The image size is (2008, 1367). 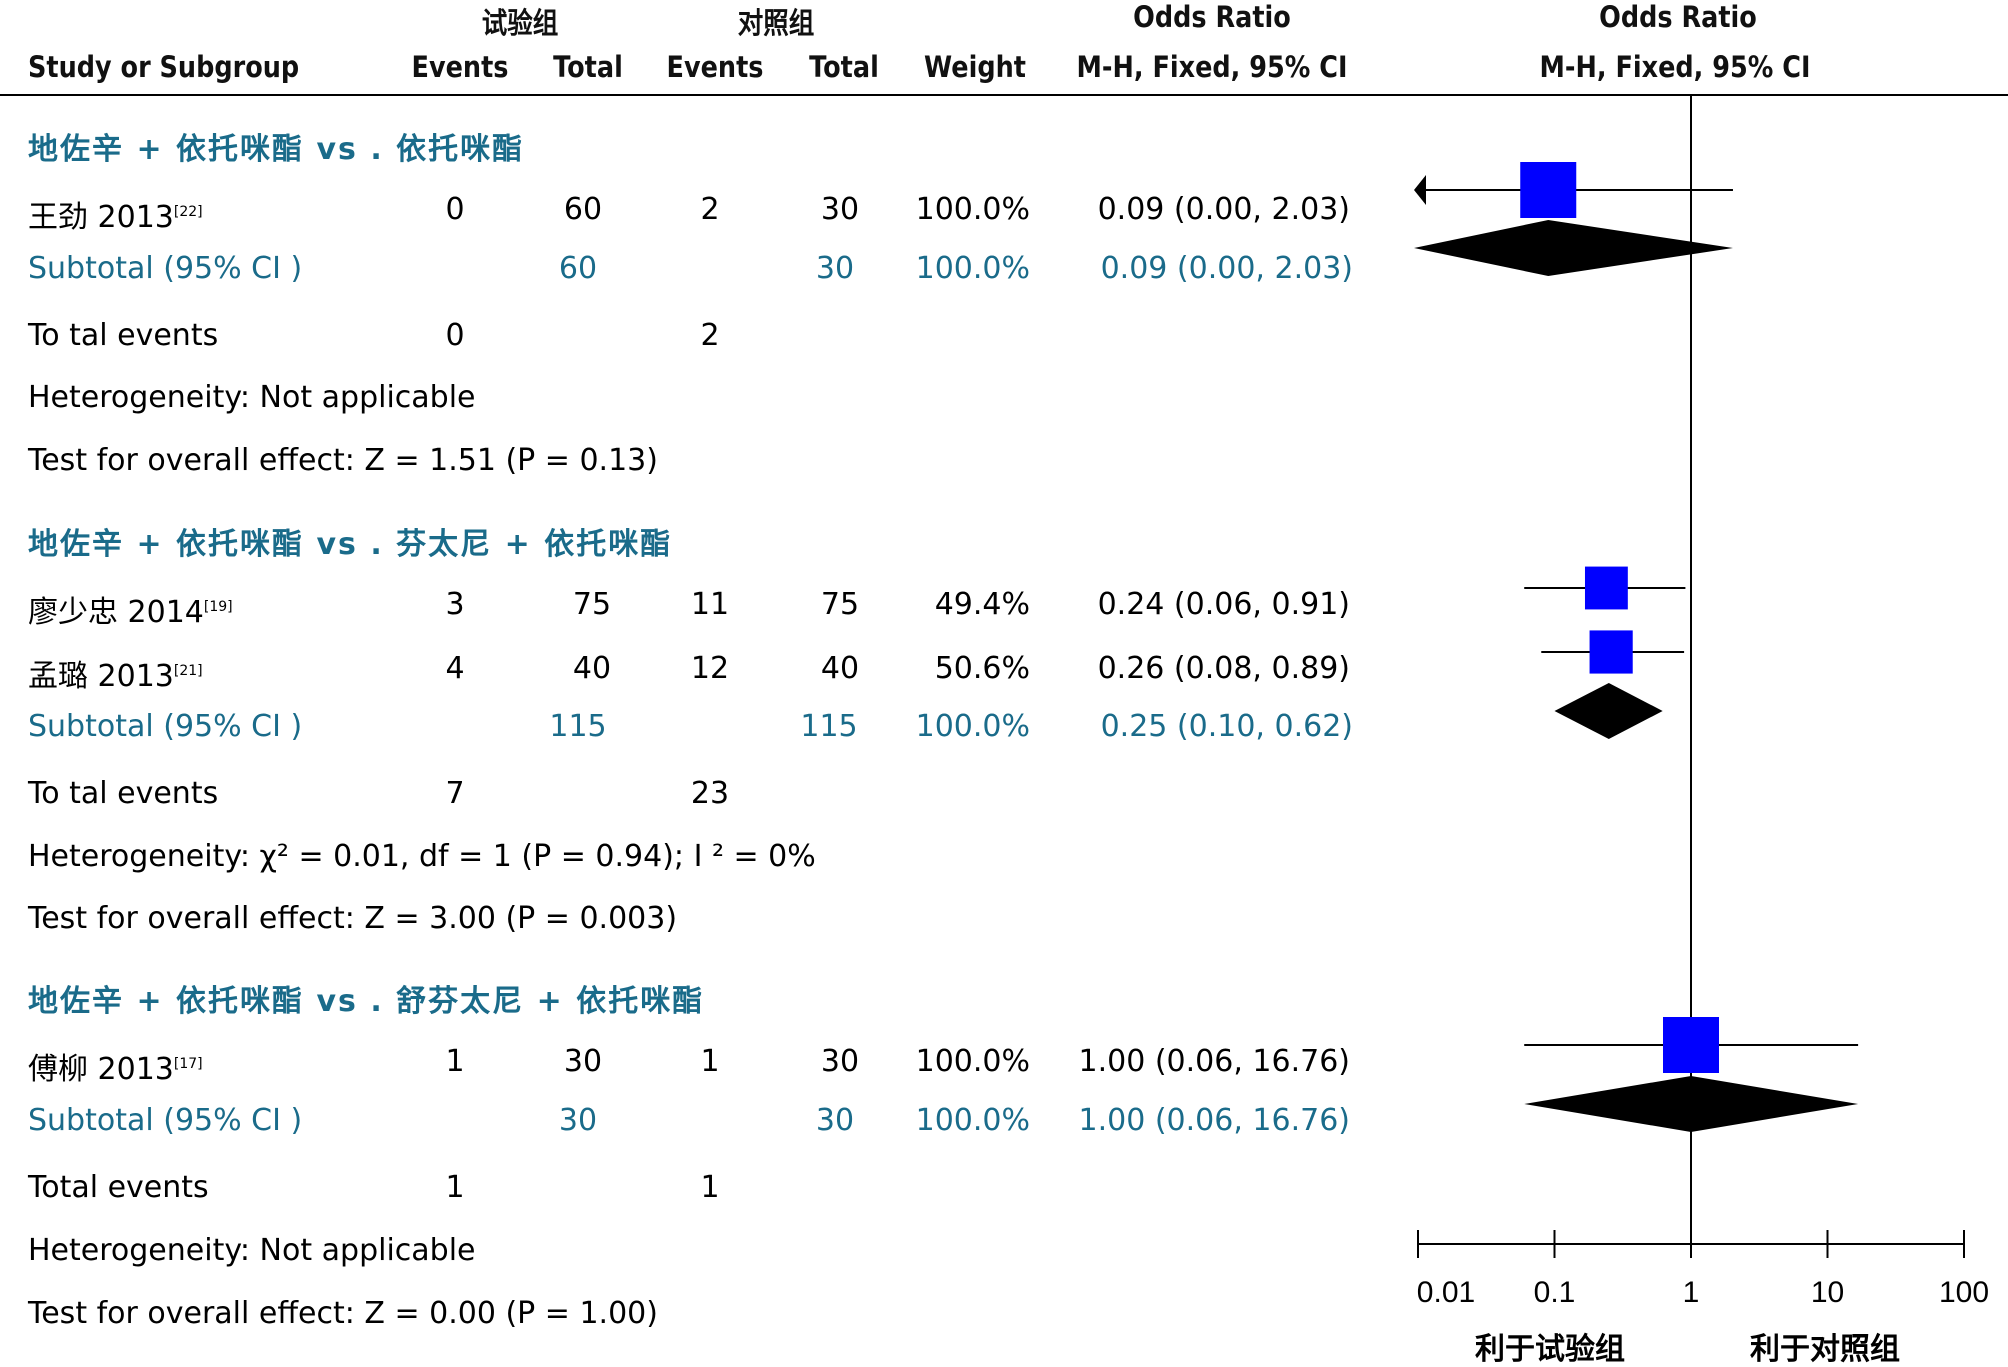 What do you see at coordinates (710, 1187) in the screenshot?
I see `total-events-2: 1` at bounding box center [710, 1187].